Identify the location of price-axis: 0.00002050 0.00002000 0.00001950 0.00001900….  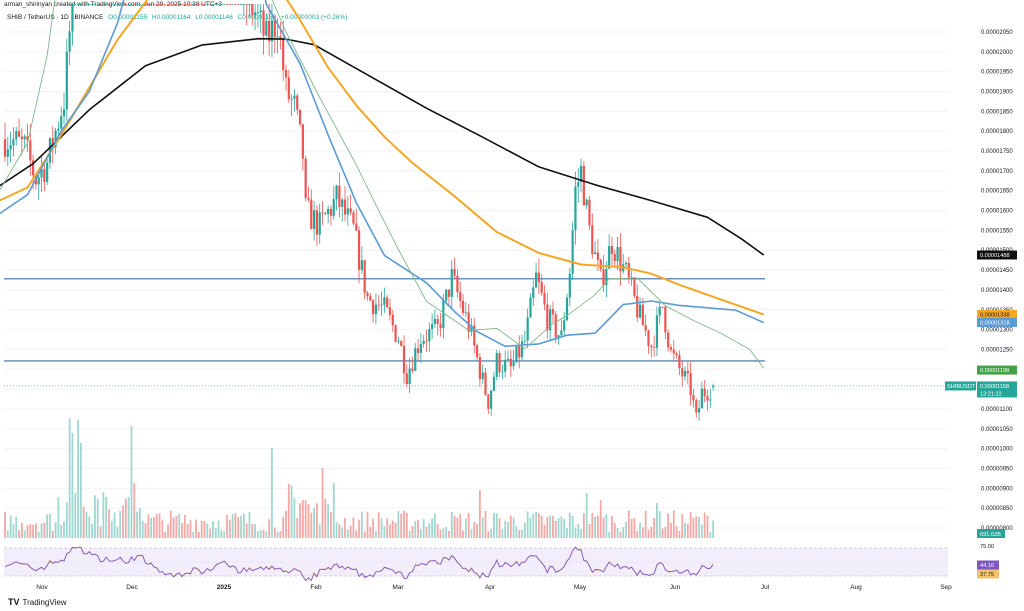
(984, 295).